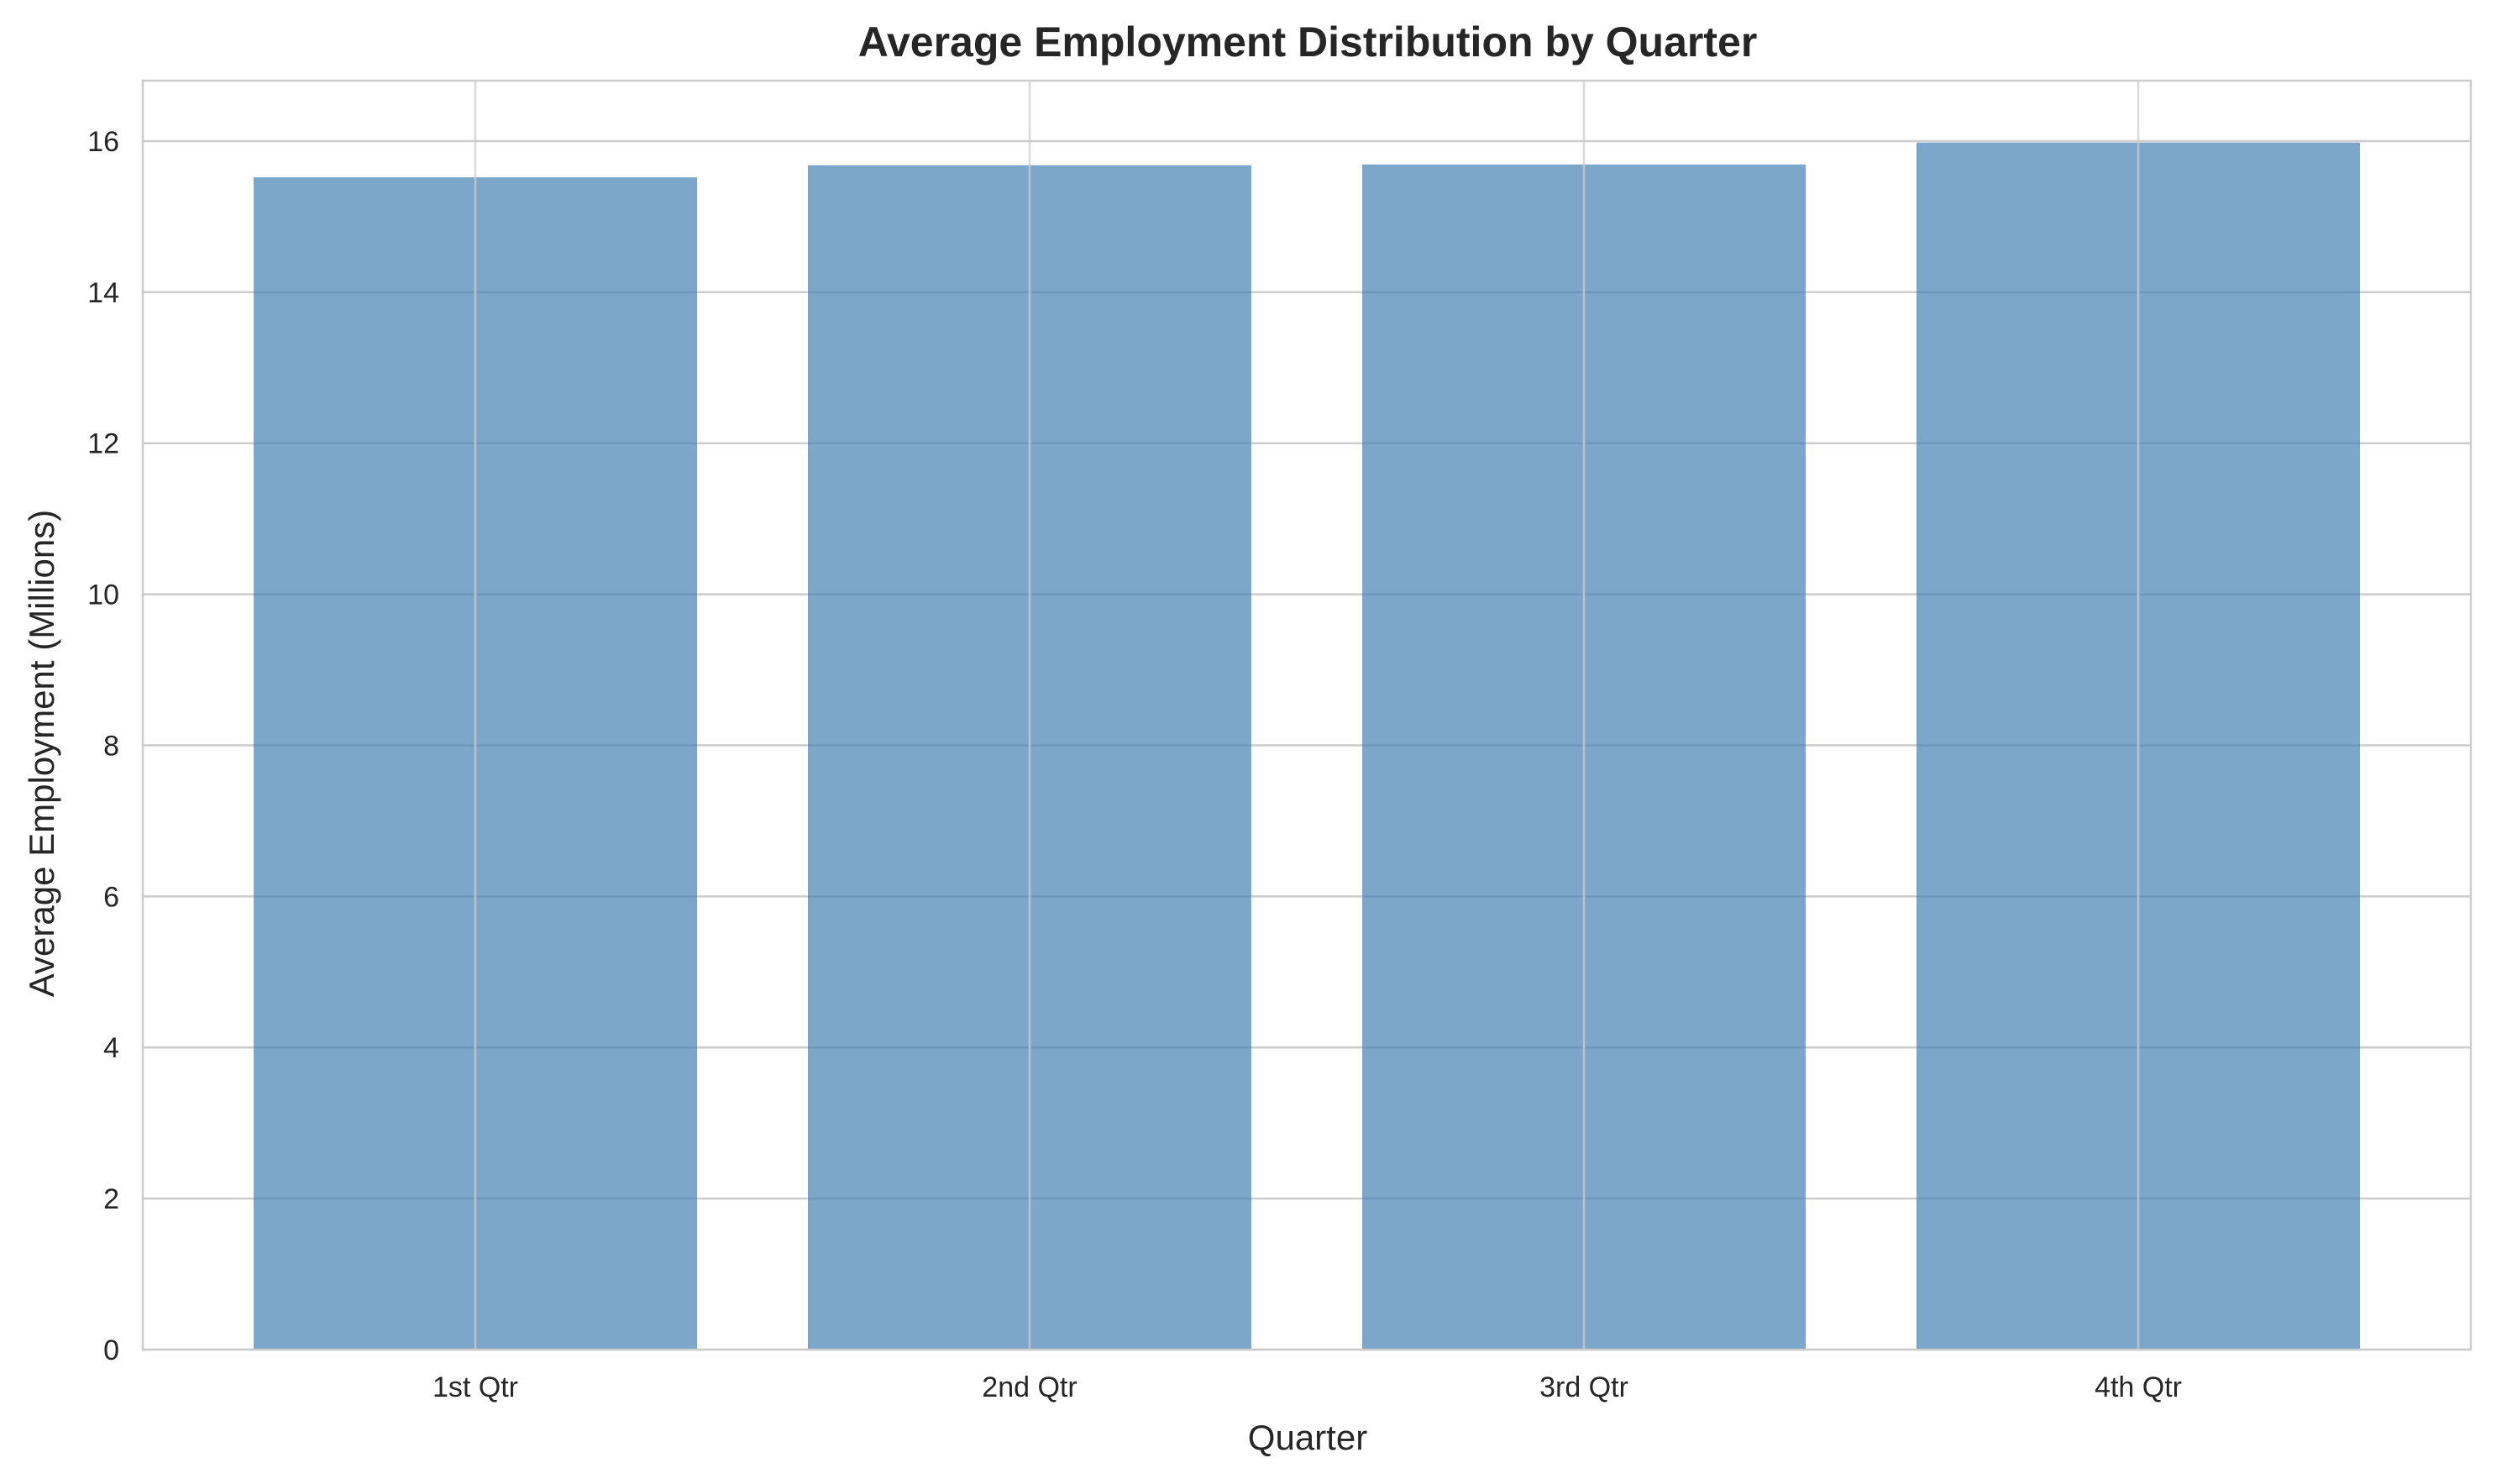 This screenshot has width=2496, height=1484. I want to click on y-tick-label: 16, so click(103, 142).